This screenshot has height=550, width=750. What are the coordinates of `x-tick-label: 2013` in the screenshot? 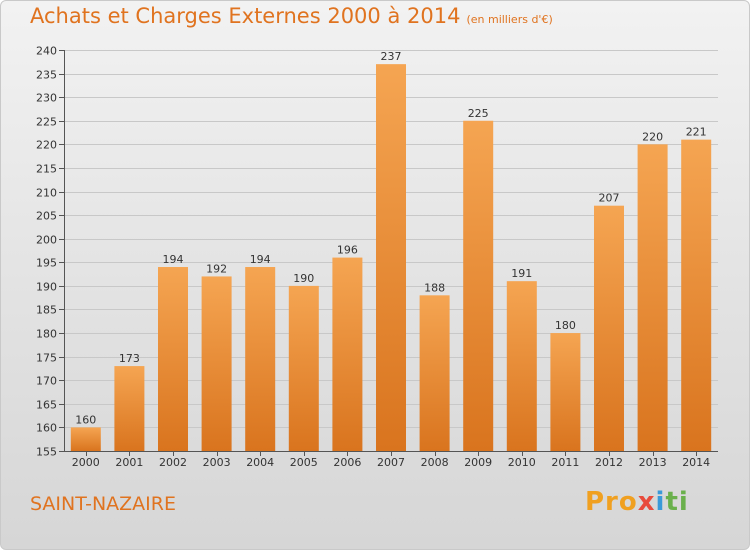 It's located at (653, 462).